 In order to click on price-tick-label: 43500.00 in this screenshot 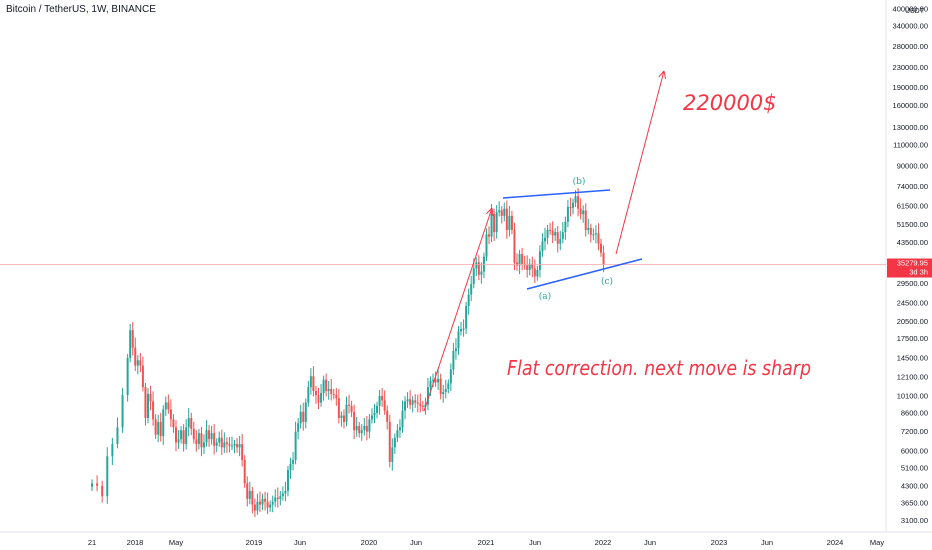, I will do `click(912, 242)`.